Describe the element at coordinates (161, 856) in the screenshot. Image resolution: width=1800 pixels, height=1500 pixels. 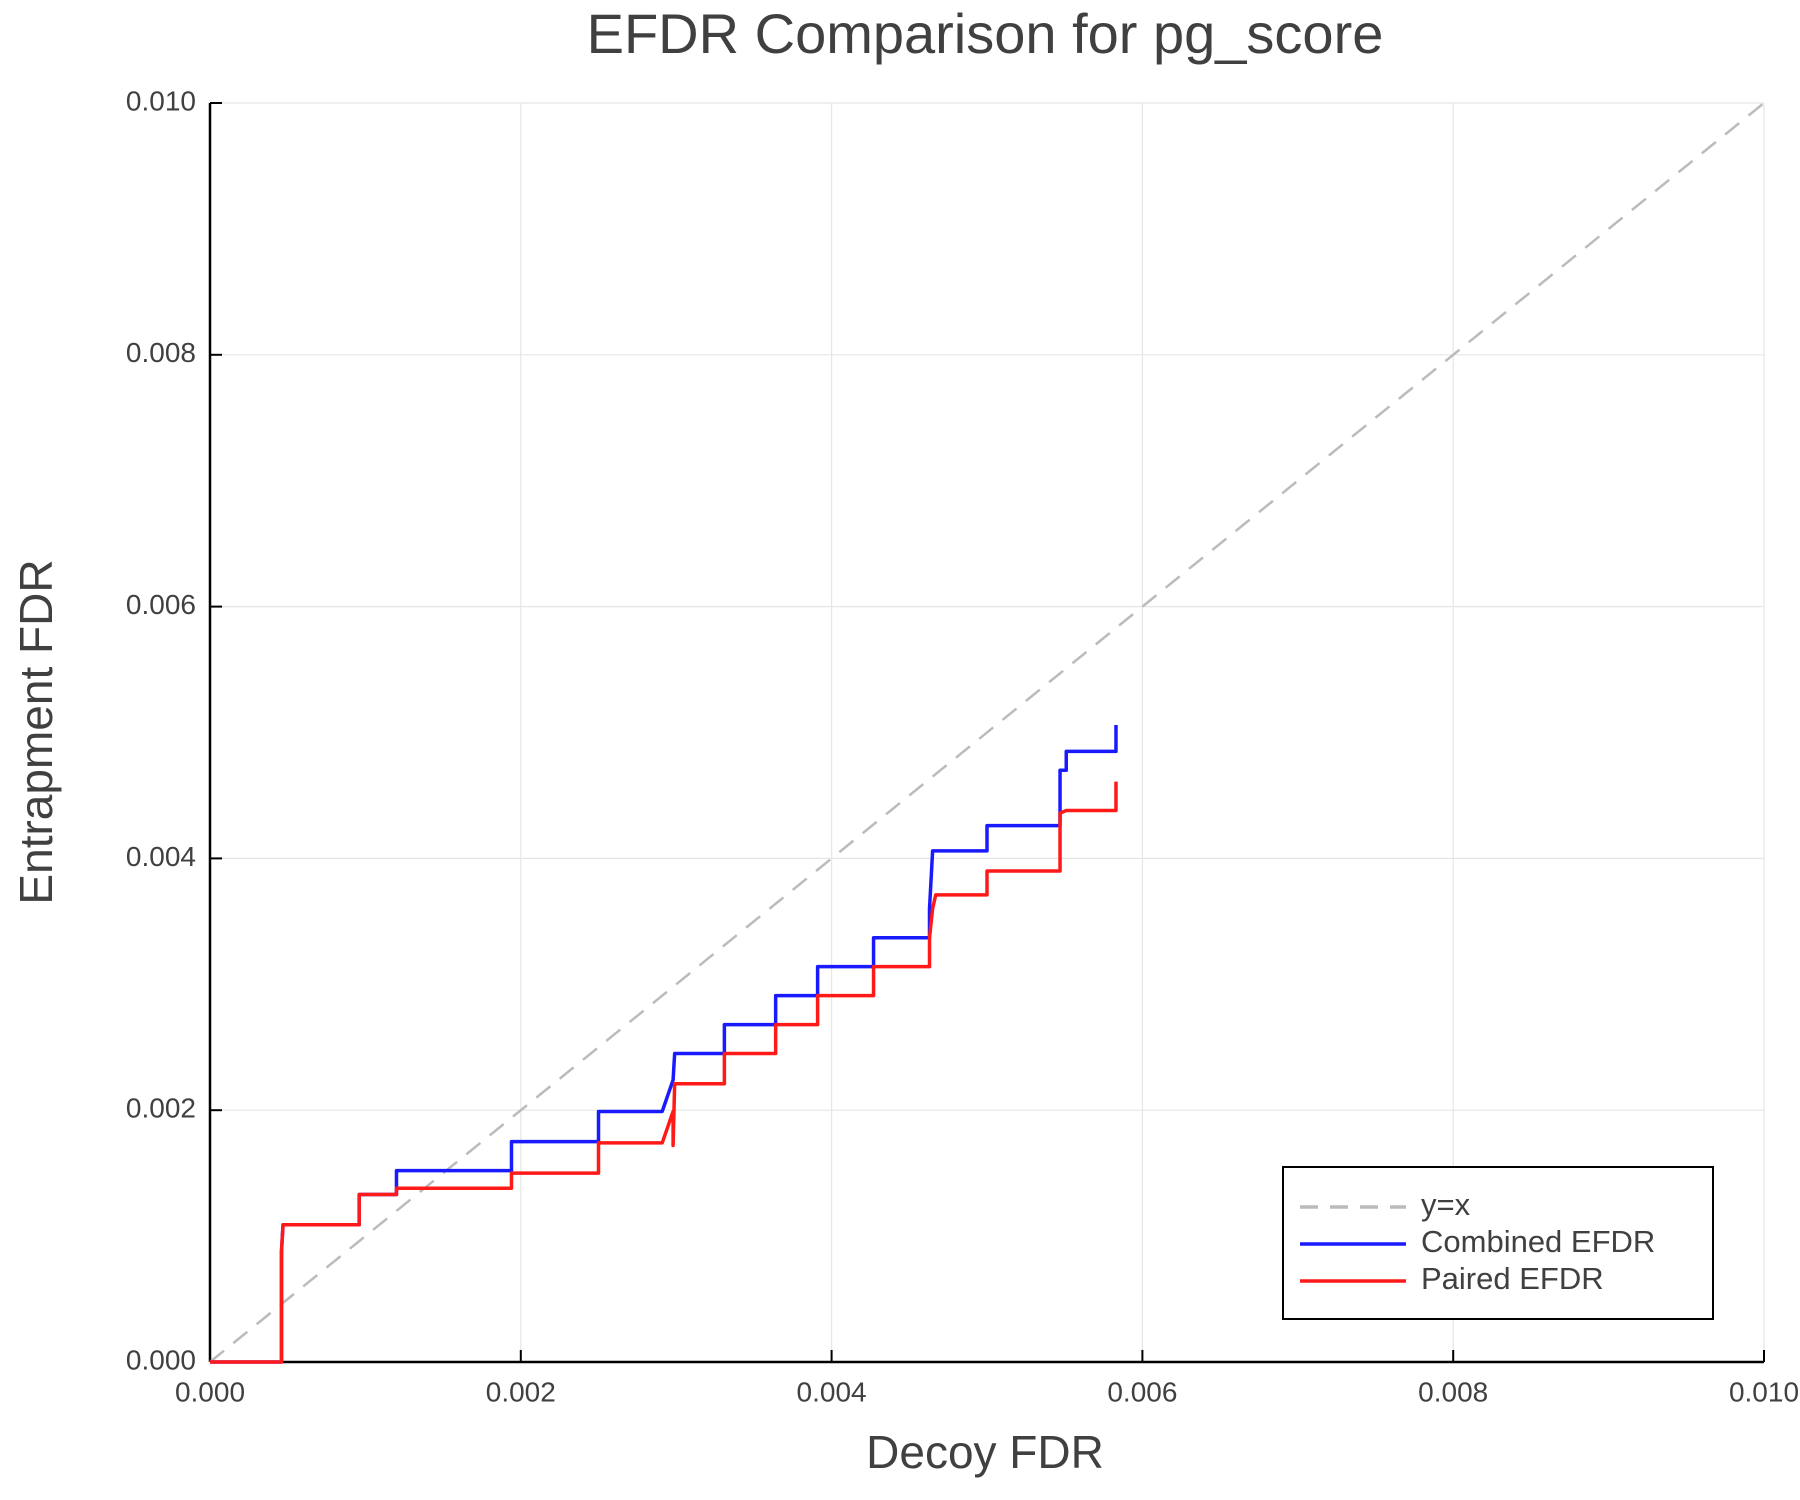
I see `y-tick-label: 0.004` at that location.